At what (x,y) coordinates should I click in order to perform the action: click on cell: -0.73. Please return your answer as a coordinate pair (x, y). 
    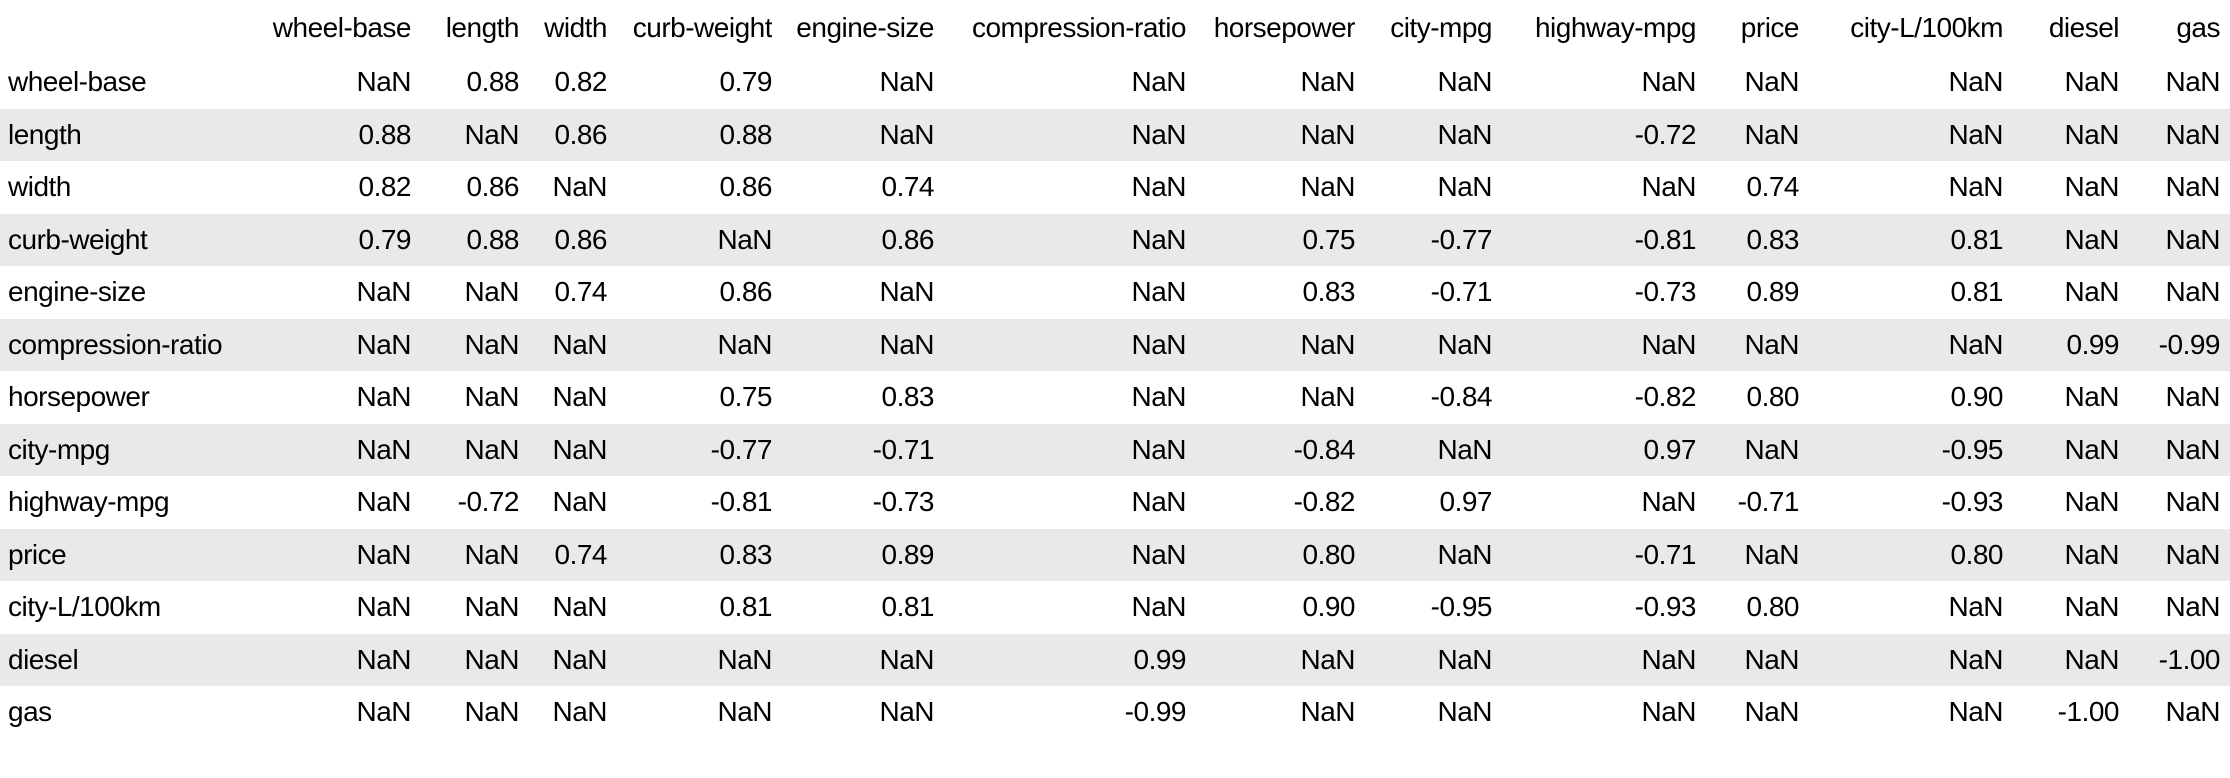
    Looking at the image, I should click on (1665, 292).